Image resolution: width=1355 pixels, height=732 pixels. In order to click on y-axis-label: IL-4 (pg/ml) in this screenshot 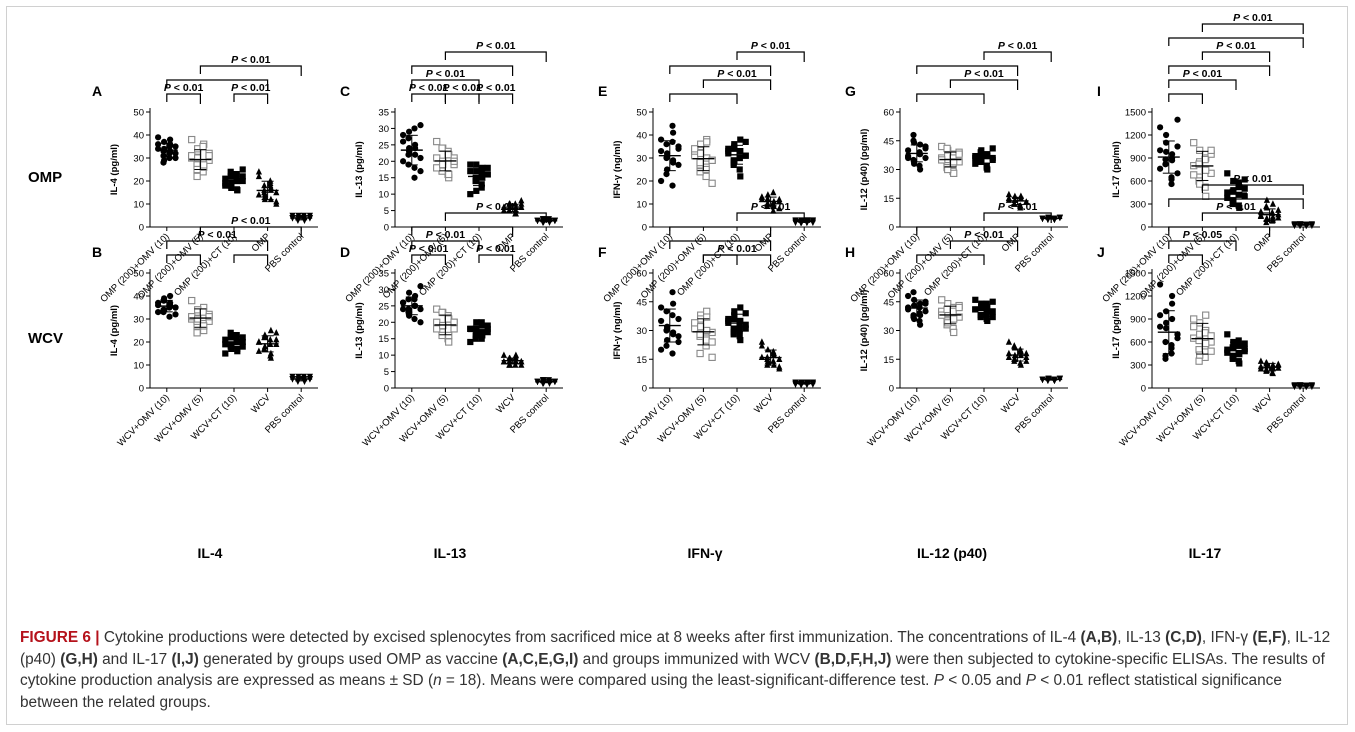, I will do `click(114, 330)`.